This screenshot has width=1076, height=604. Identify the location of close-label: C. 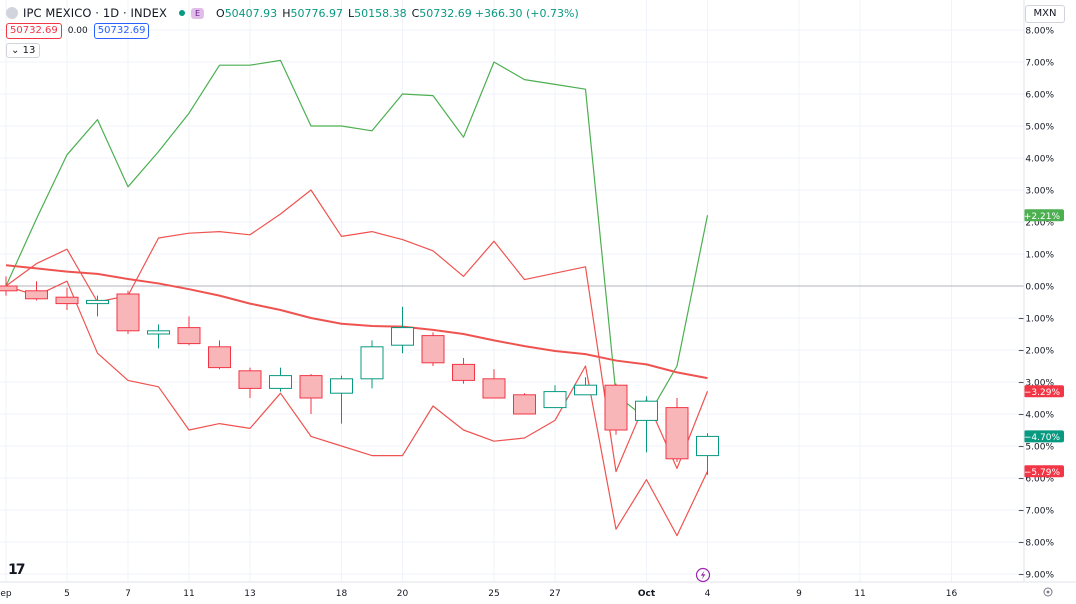
(415, 13).